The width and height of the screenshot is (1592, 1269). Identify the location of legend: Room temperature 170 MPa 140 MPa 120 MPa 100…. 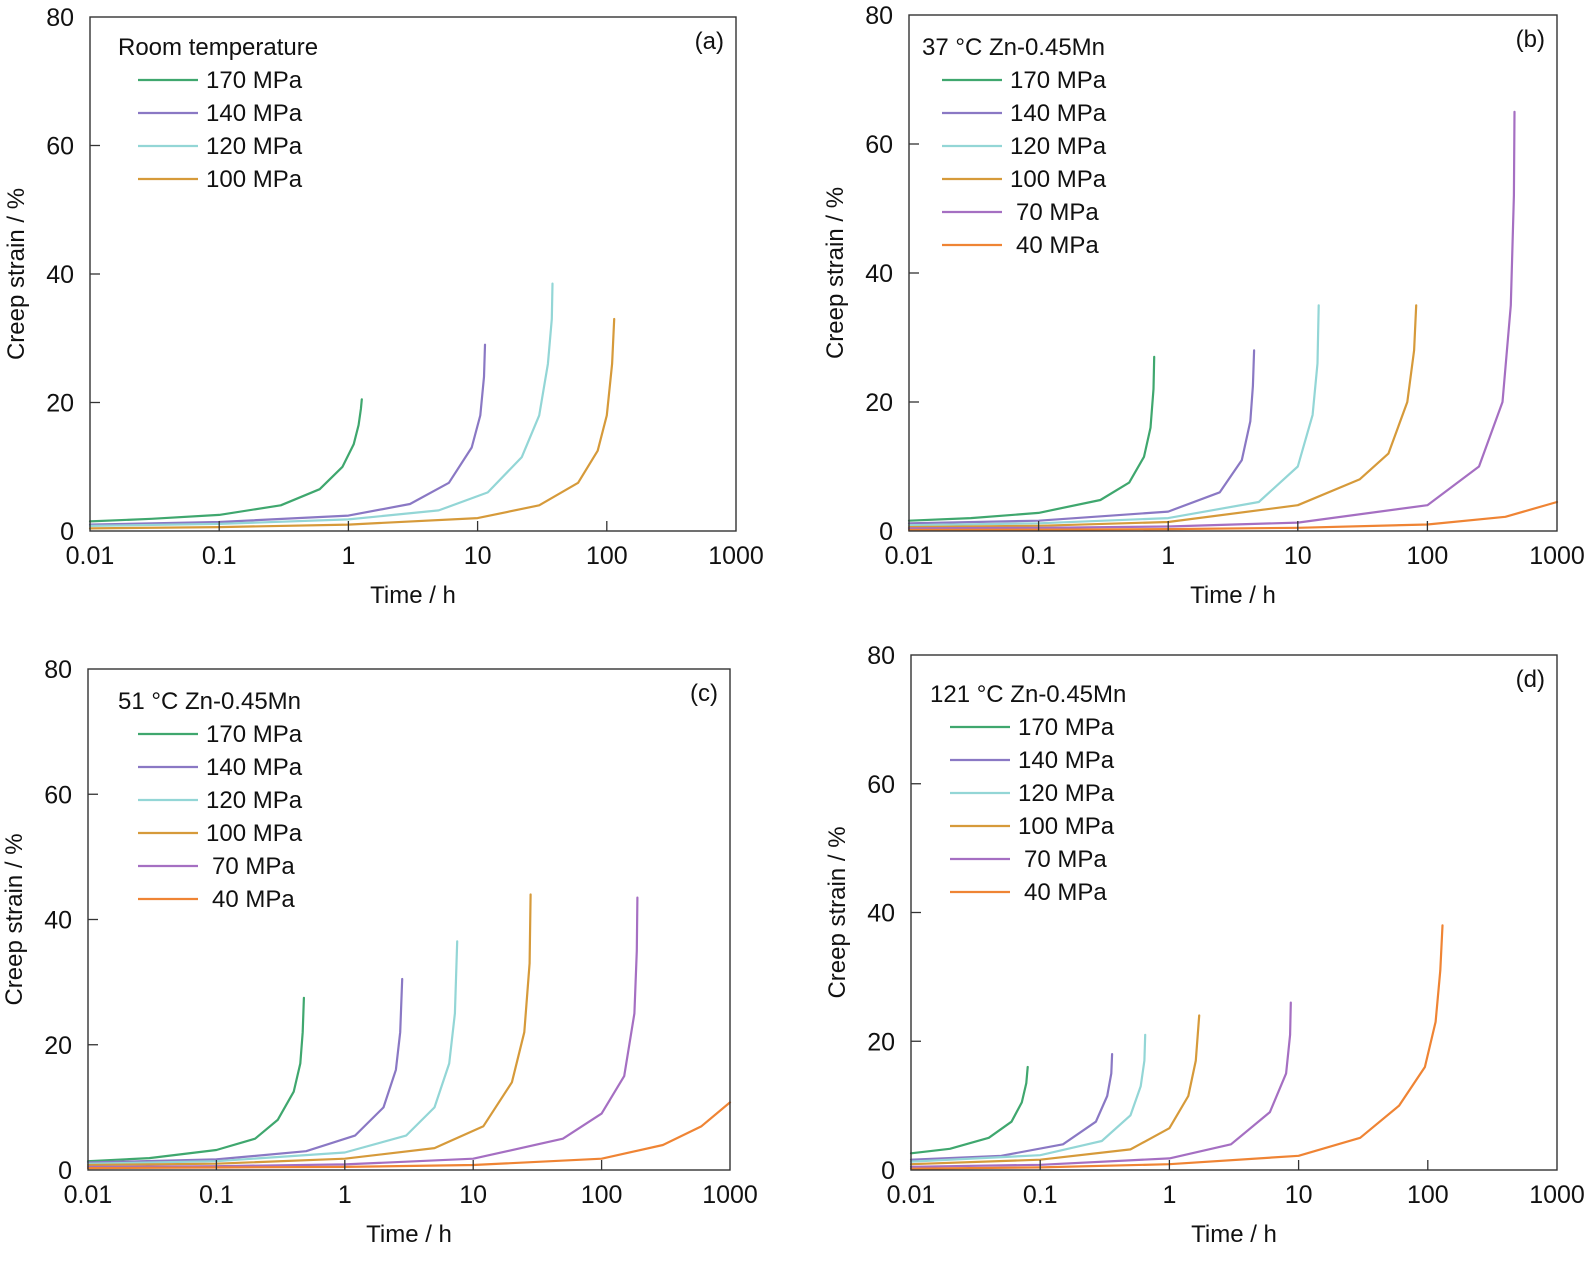
(218, 113).